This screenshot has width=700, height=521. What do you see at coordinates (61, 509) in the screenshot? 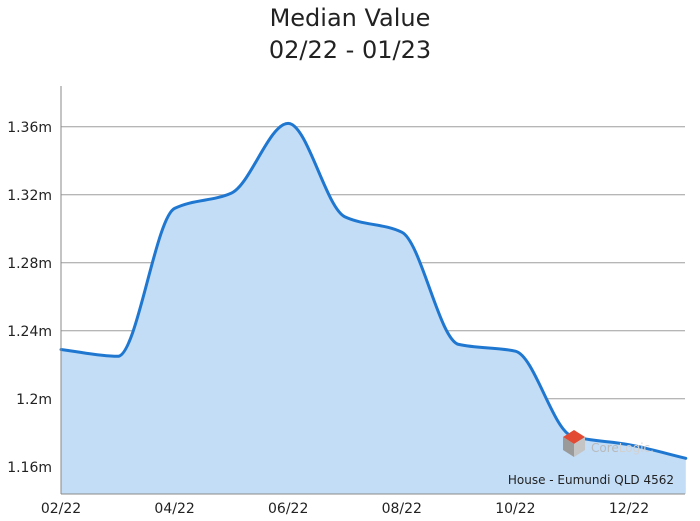
I see `x-tick-label: 02/22` at bounding box center [61, 509].